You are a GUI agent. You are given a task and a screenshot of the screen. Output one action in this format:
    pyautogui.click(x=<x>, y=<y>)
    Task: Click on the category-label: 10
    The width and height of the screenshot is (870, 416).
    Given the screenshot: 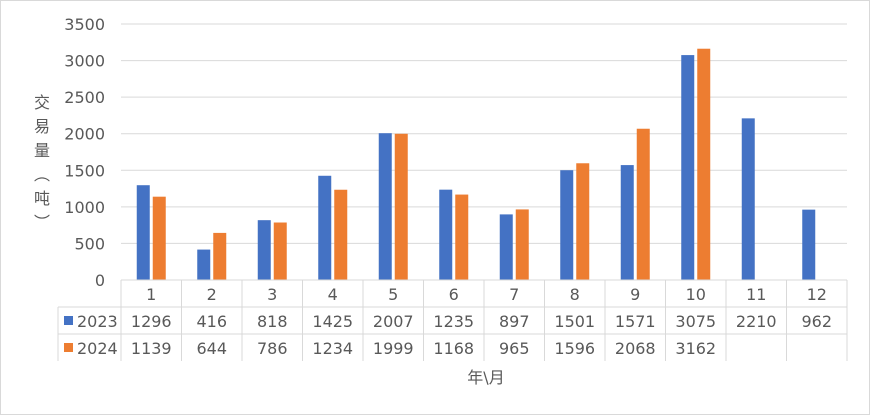 What is the action you would take?
    pyautogui.click(x=696, y=294)
    